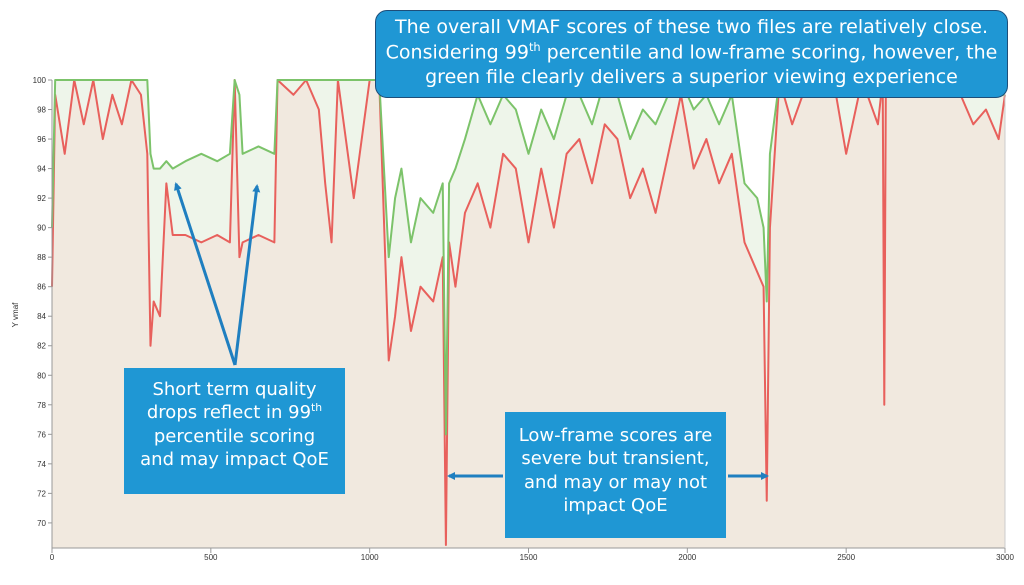 Image resolution: width=1024 pixels, height=585 pixels. What do you see at coordinates (615, 482) in the screenshot?
I see `annotation-text: and may or may not` at bounding box center [615, 482].